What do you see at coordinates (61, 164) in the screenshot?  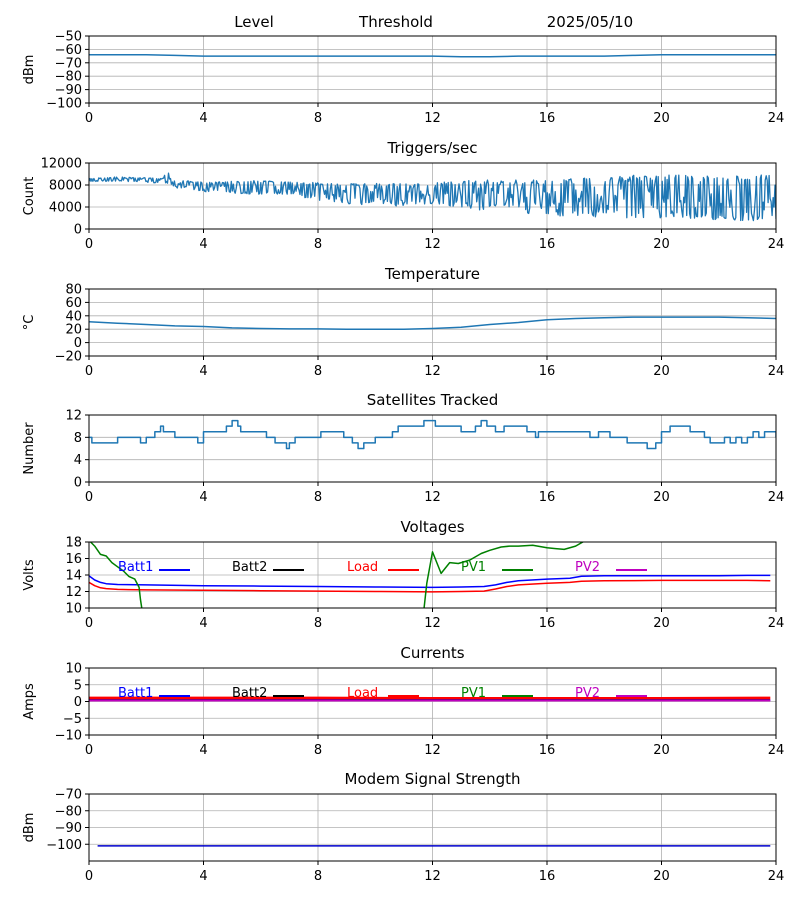 I see `y-tick-label: 12000` at bounding box center [61, 164].